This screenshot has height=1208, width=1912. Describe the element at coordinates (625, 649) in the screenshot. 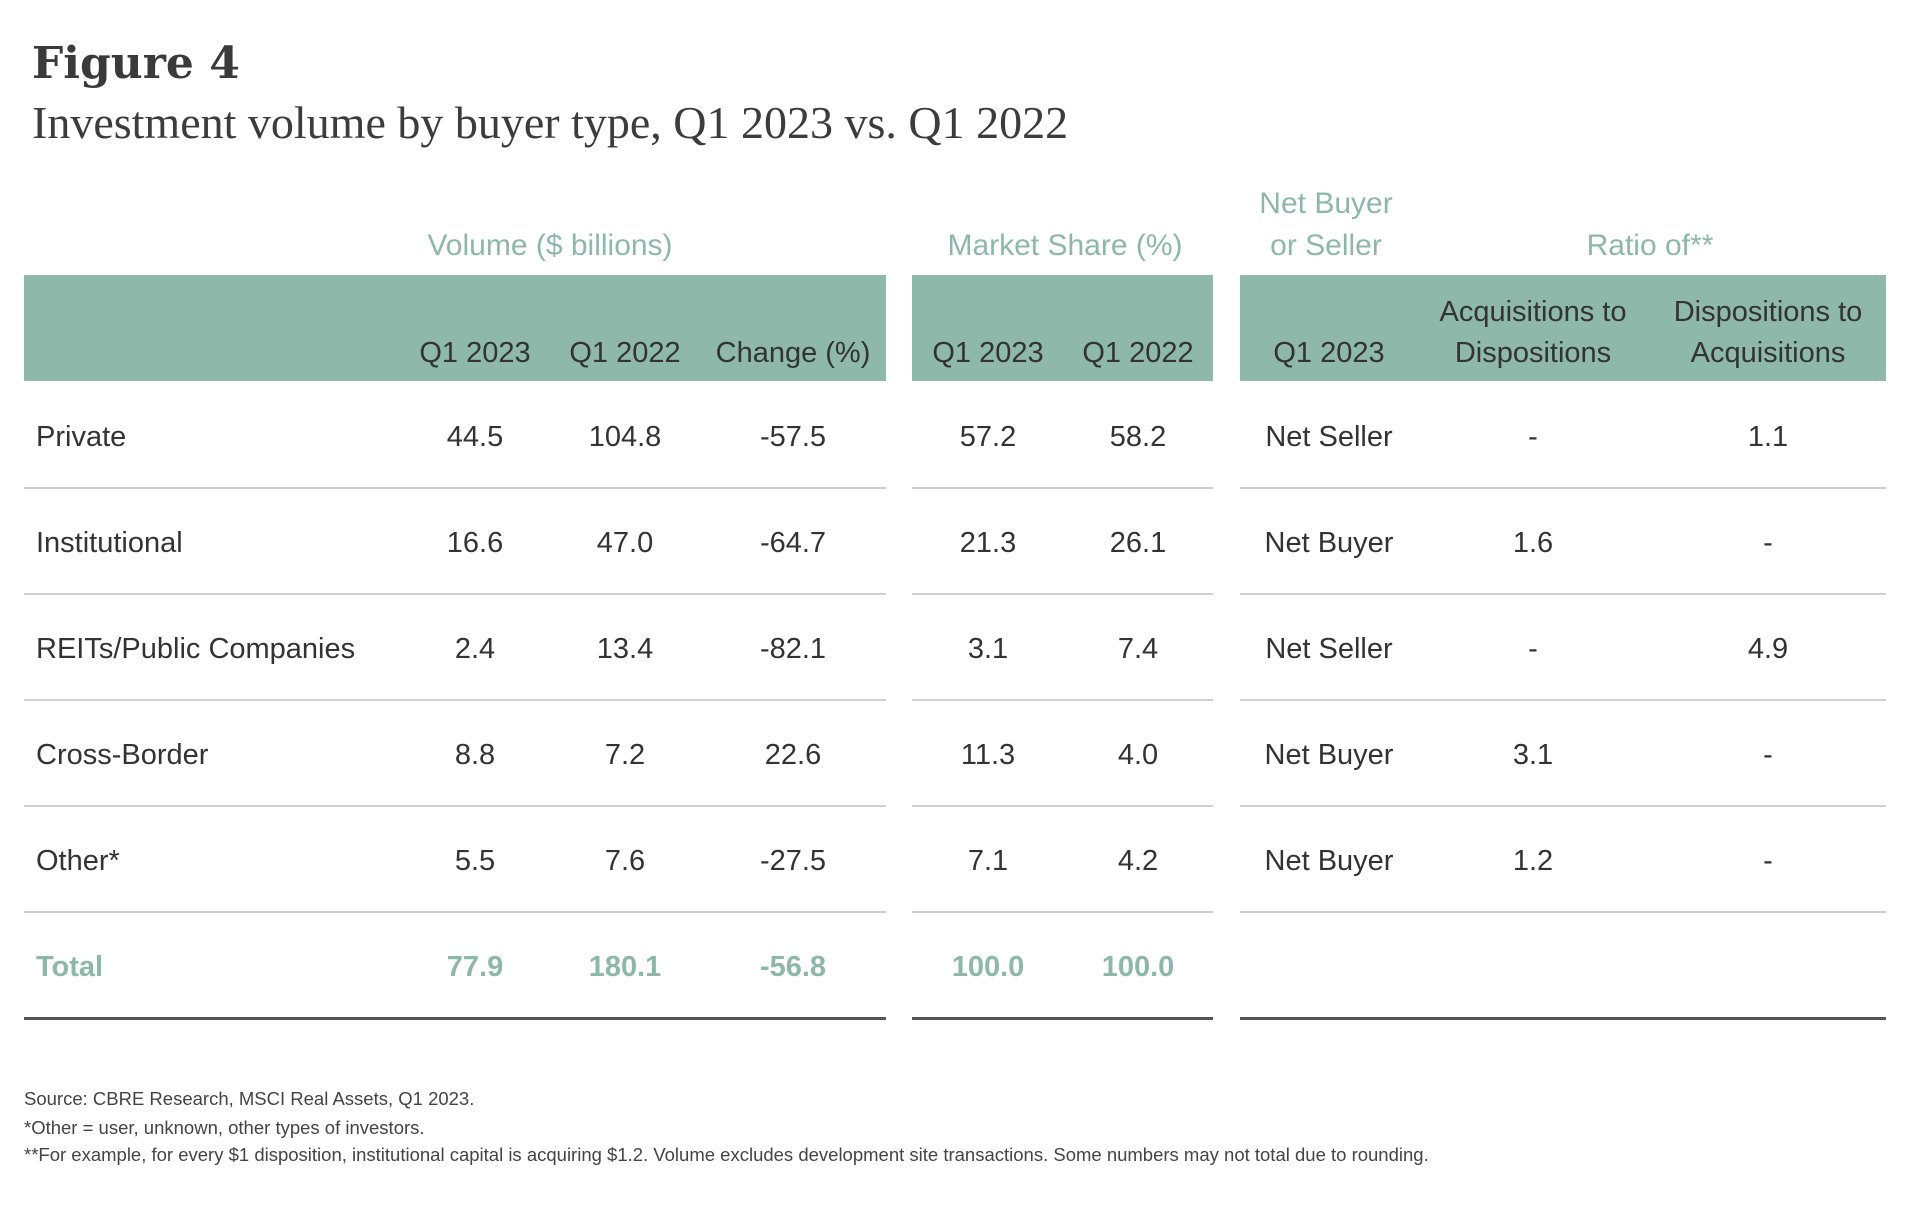

I see `cell-vol-q1-2022: 13.4` at that location.